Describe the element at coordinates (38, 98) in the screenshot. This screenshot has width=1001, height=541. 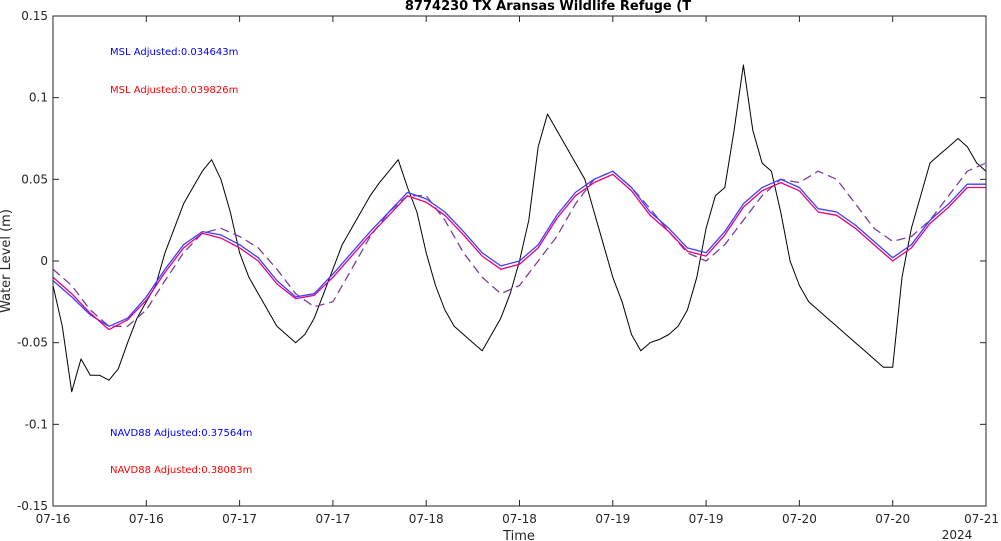
I see `y-tick-label: 0.1` at that location.